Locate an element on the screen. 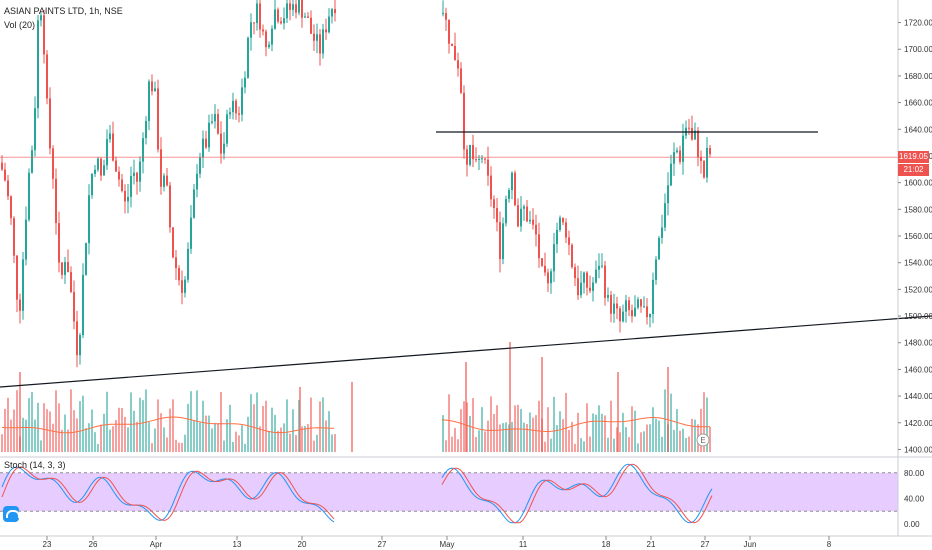  stoch-tick-label: 40.00 is located at coordinates (914, 498).